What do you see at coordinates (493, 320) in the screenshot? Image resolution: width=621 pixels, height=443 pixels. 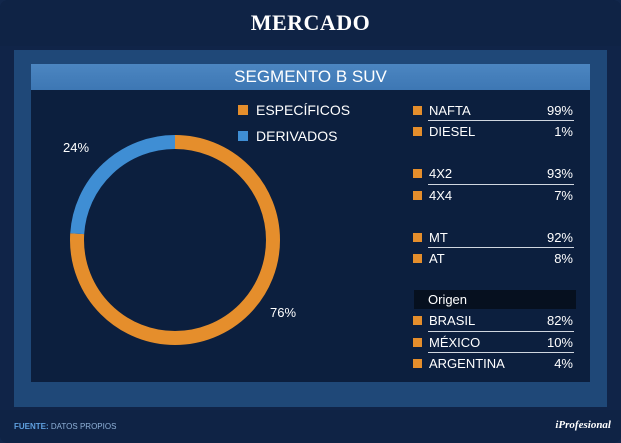 I see `table-row: BRASIL 82%` at bounding box center [493, 320].